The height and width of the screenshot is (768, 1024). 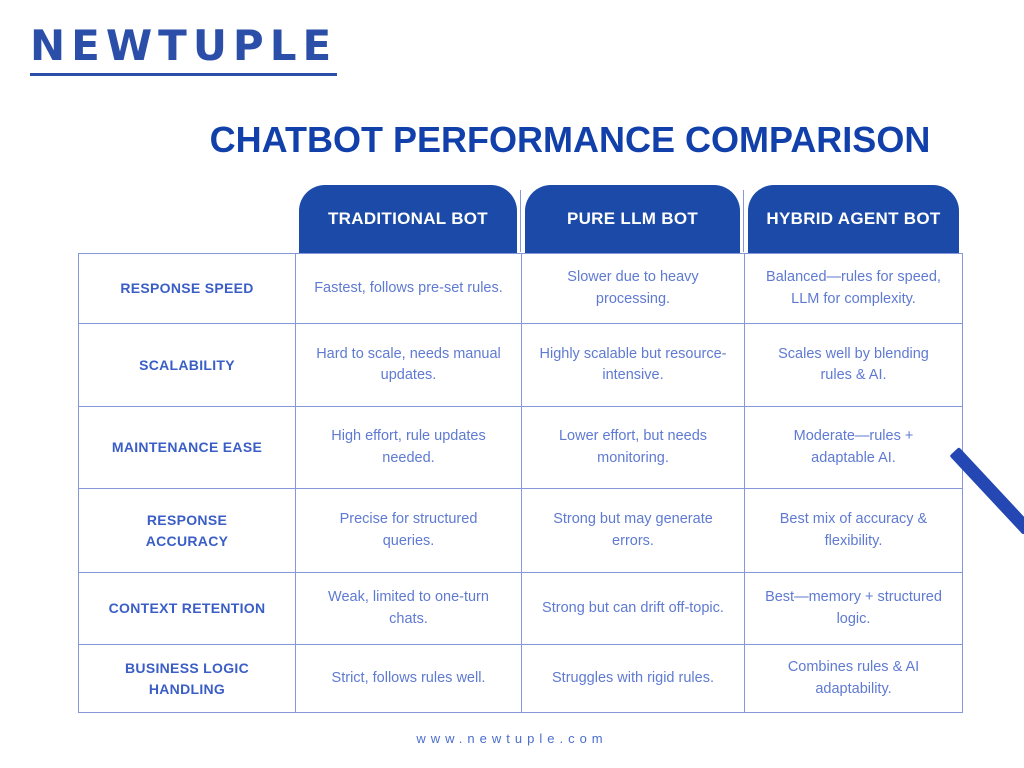 I want to click on table-cell: Strict, follows rules well., so click(x=408, y=678).